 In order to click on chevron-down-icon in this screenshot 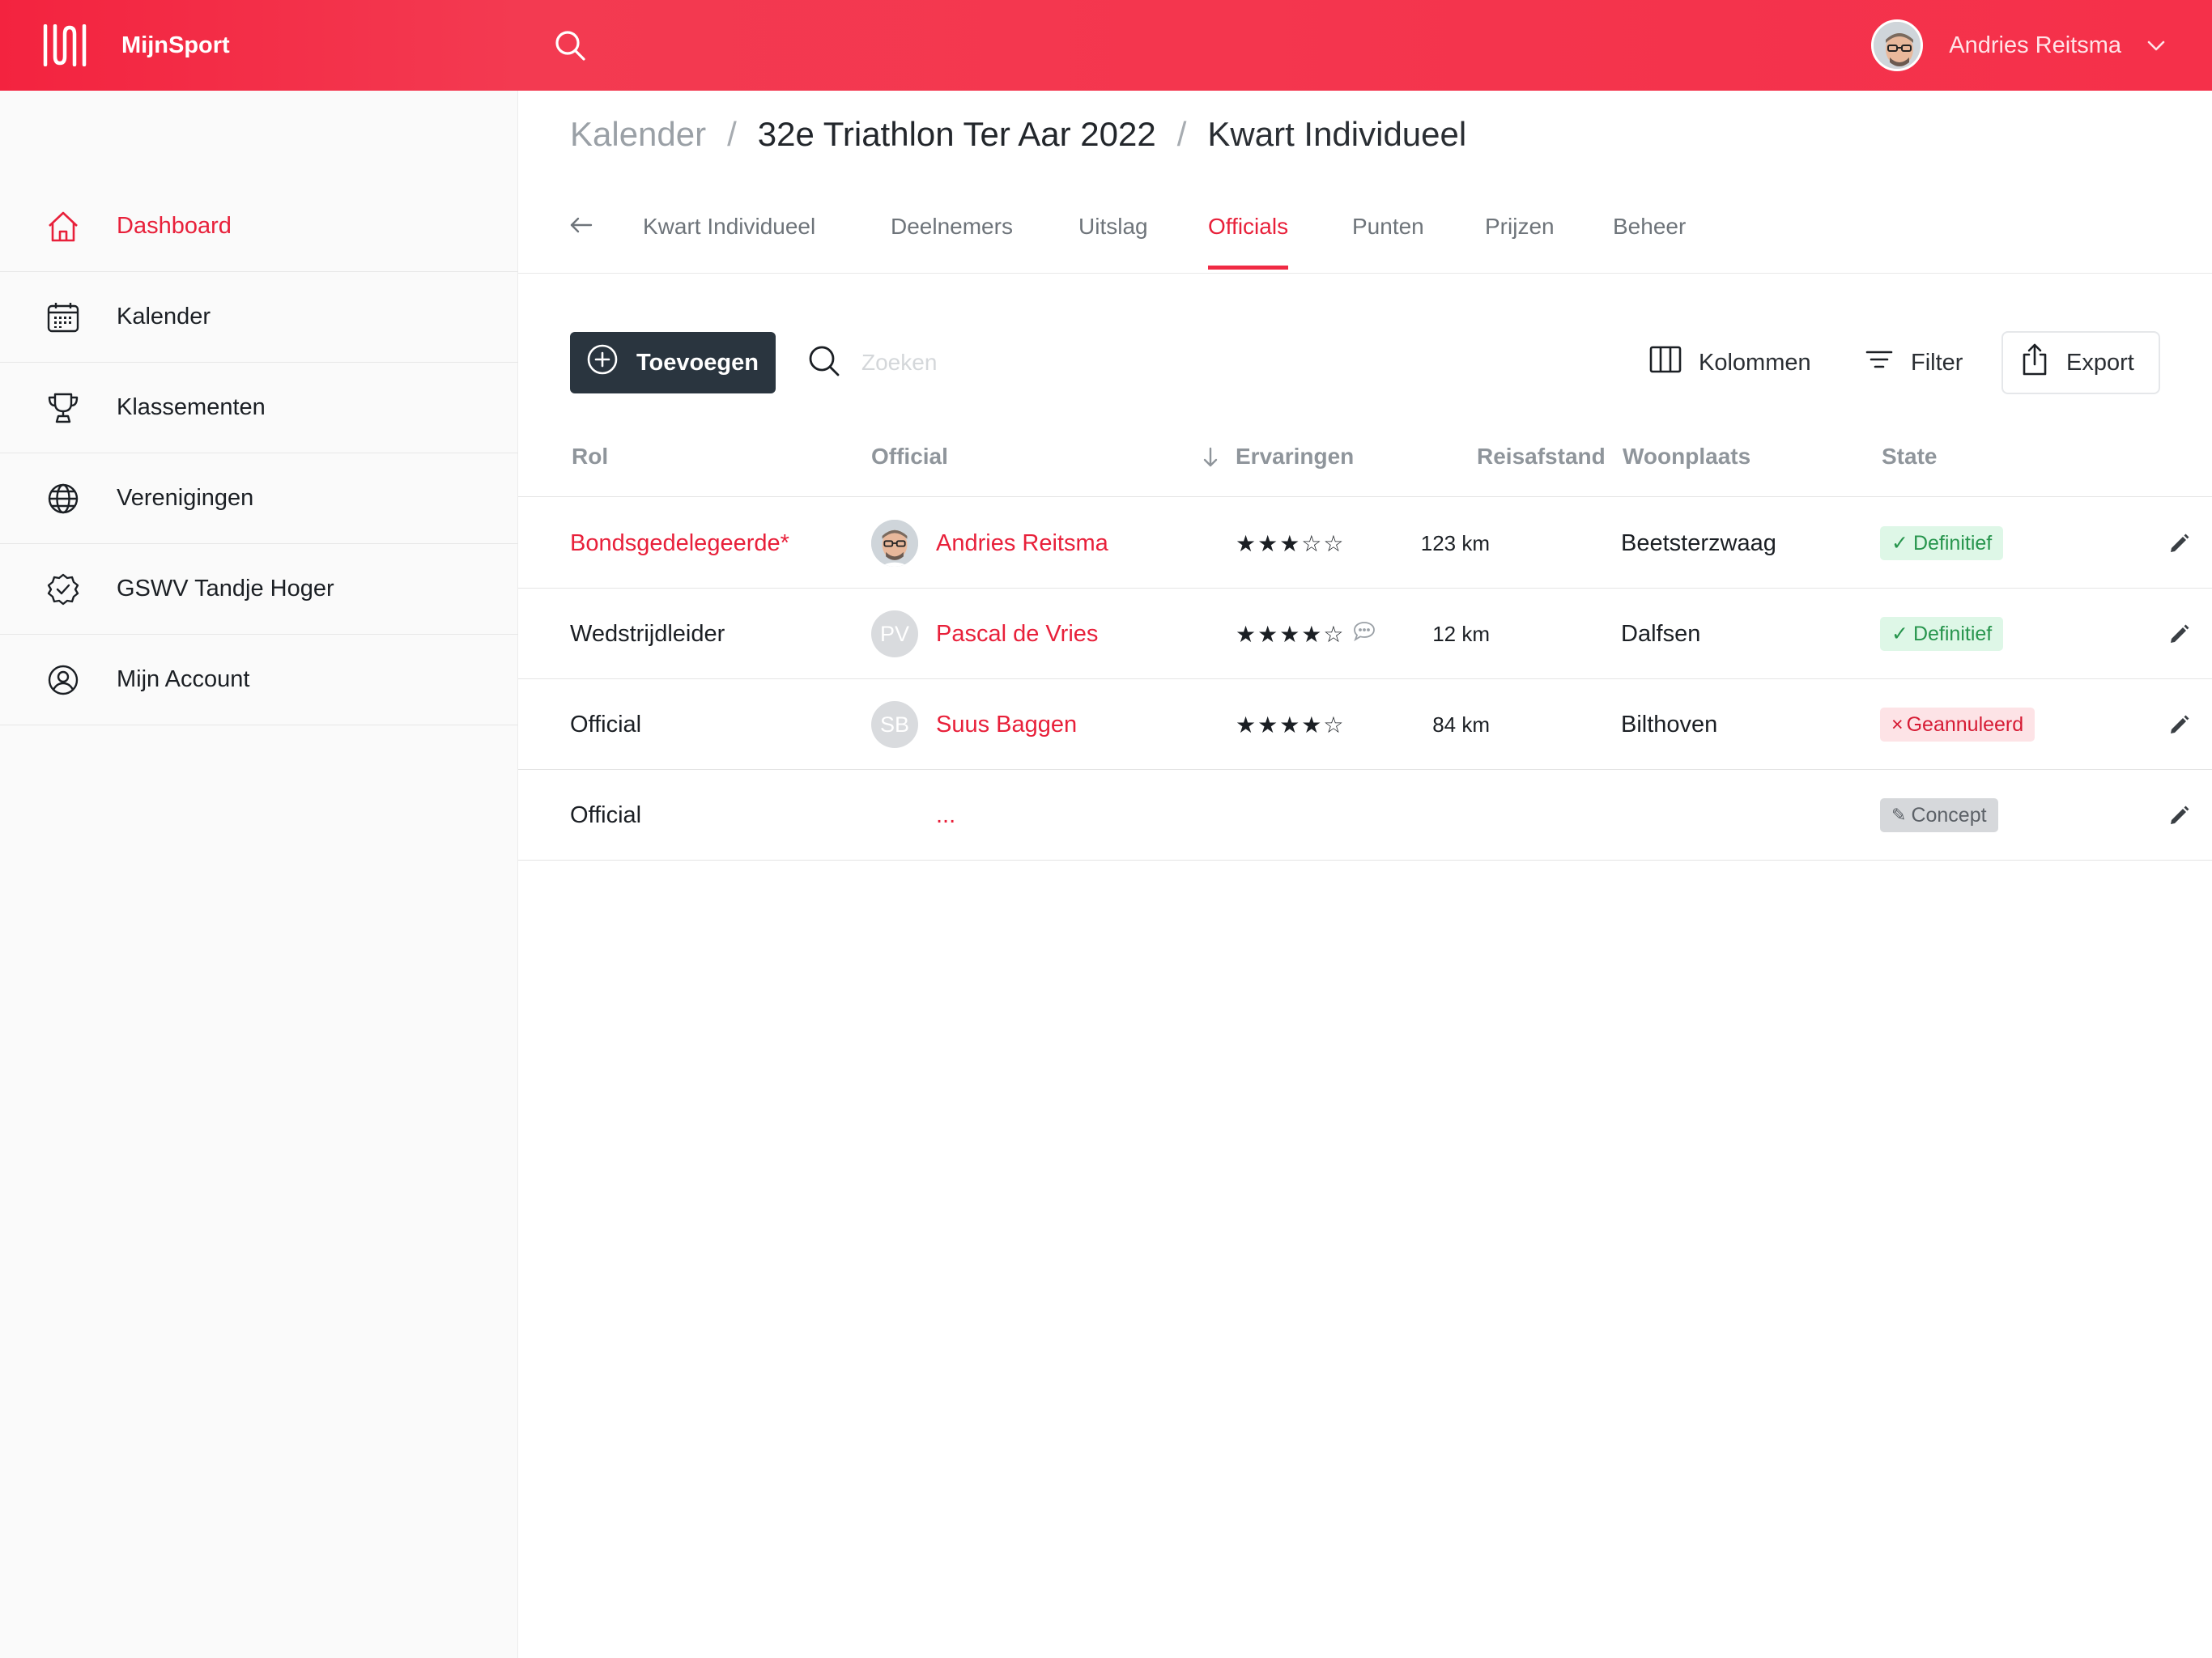, I will do `click(2156, 45)`.